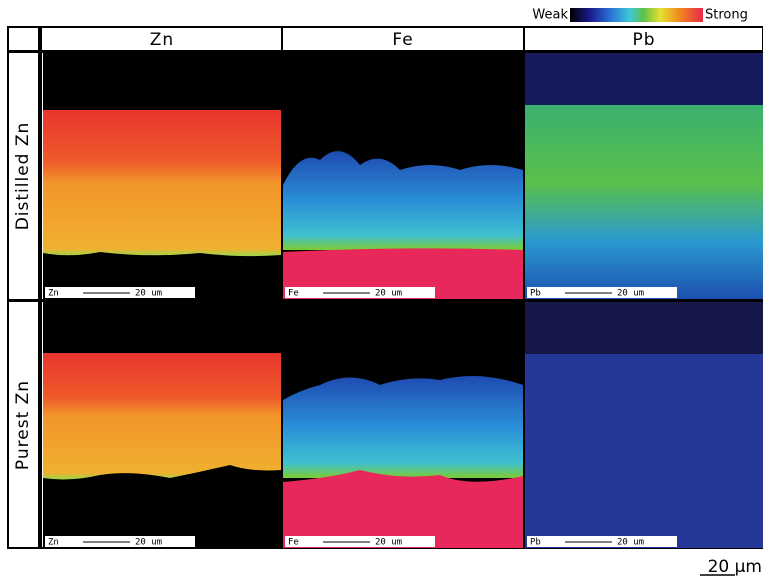 This screenshot has height=581, width=763. I want to click on column-header: Zn, so click(162, 40).